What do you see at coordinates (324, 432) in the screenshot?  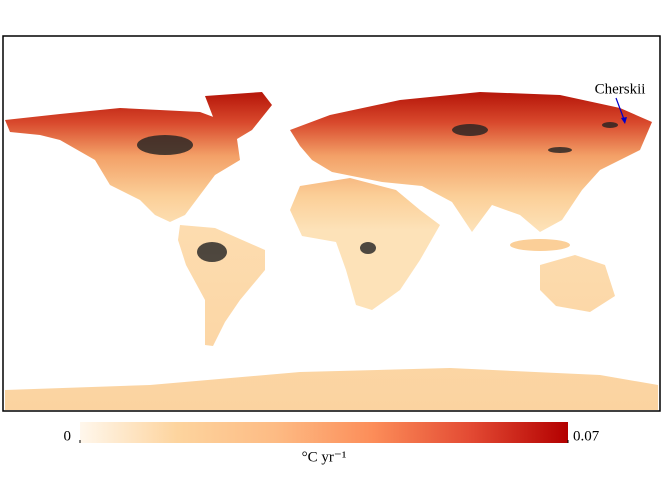 I see `colorbar` at bounding box center [324, 432].